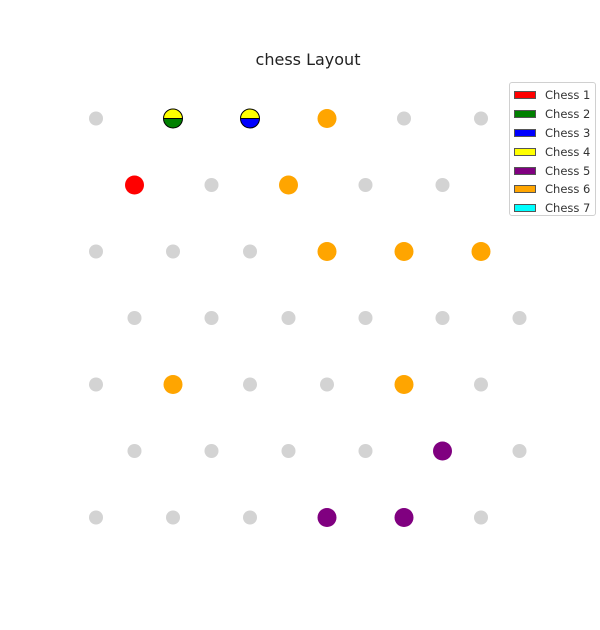 This screenshot has height=630, width=600. I want to click on legend-item: Chess 7, so click(552, 208).